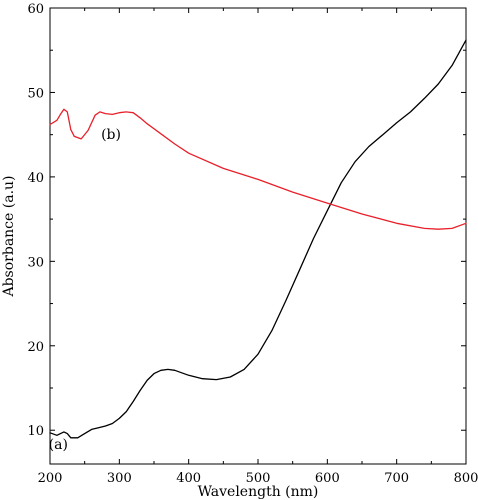  What do you see at coordinates (35, 9) in the screenshot?
I see `y-tick-label: 60` at bounding box center [35, 9].